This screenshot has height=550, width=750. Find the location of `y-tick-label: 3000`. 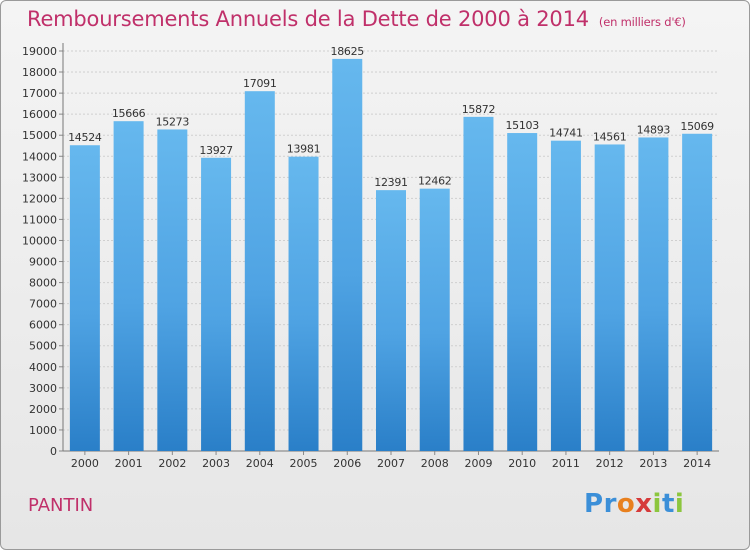

y-tick-label: 3000 is located at coordinates (43, 388).